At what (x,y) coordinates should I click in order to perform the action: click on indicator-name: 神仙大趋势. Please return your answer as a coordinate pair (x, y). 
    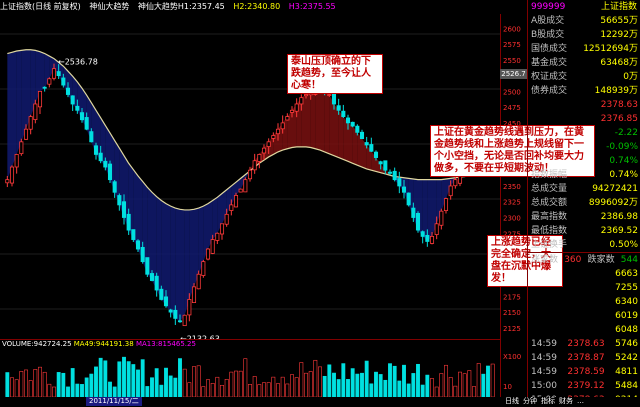
    Looking at the image, I should click on (109, 6).